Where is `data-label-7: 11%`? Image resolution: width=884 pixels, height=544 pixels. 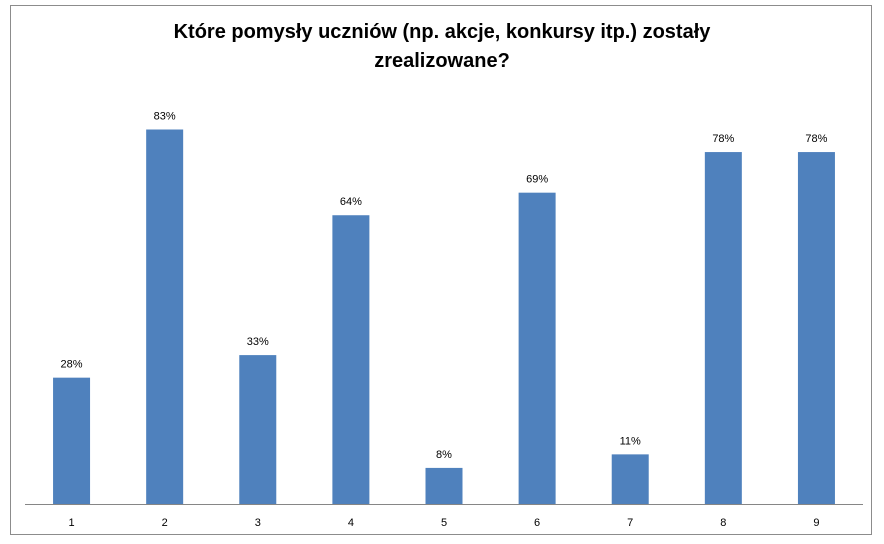
data-label-7: 11% is located at coordinates (630, 441).